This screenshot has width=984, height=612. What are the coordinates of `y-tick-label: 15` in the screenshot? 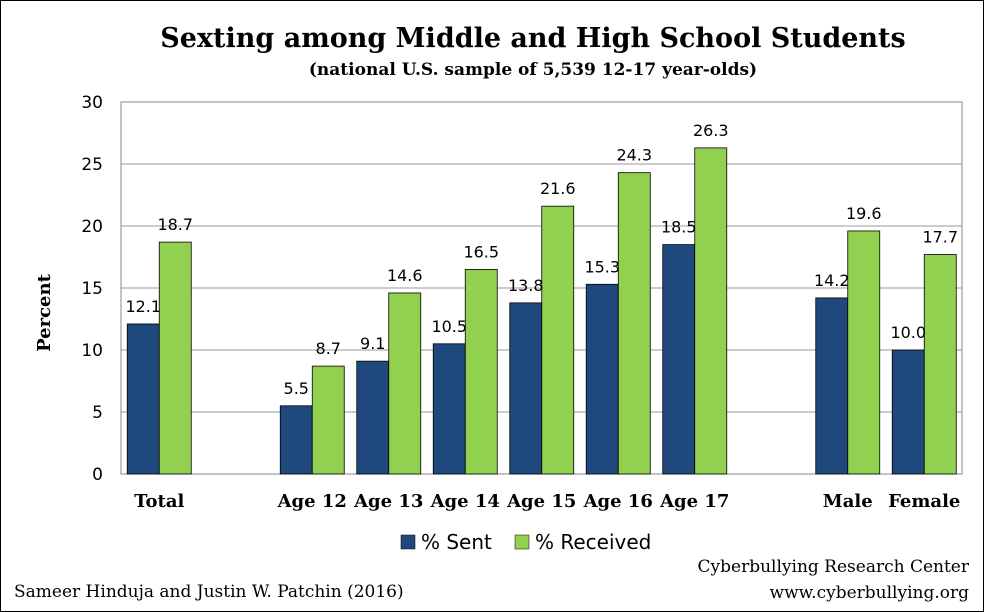 It's located at (92, 289).